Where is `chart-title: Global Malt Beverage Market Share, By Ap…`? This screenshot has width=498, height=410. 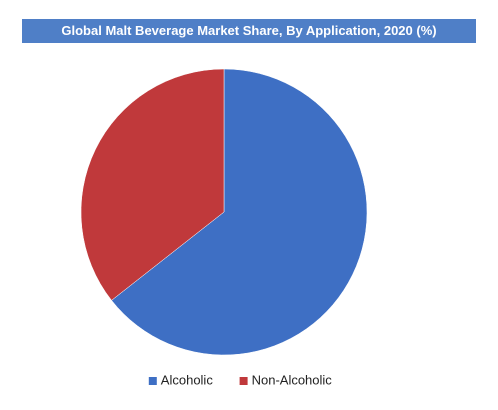 chart-title: Global Malt Beverage Market Share, By Ap… is located at coordinates (248, 30).